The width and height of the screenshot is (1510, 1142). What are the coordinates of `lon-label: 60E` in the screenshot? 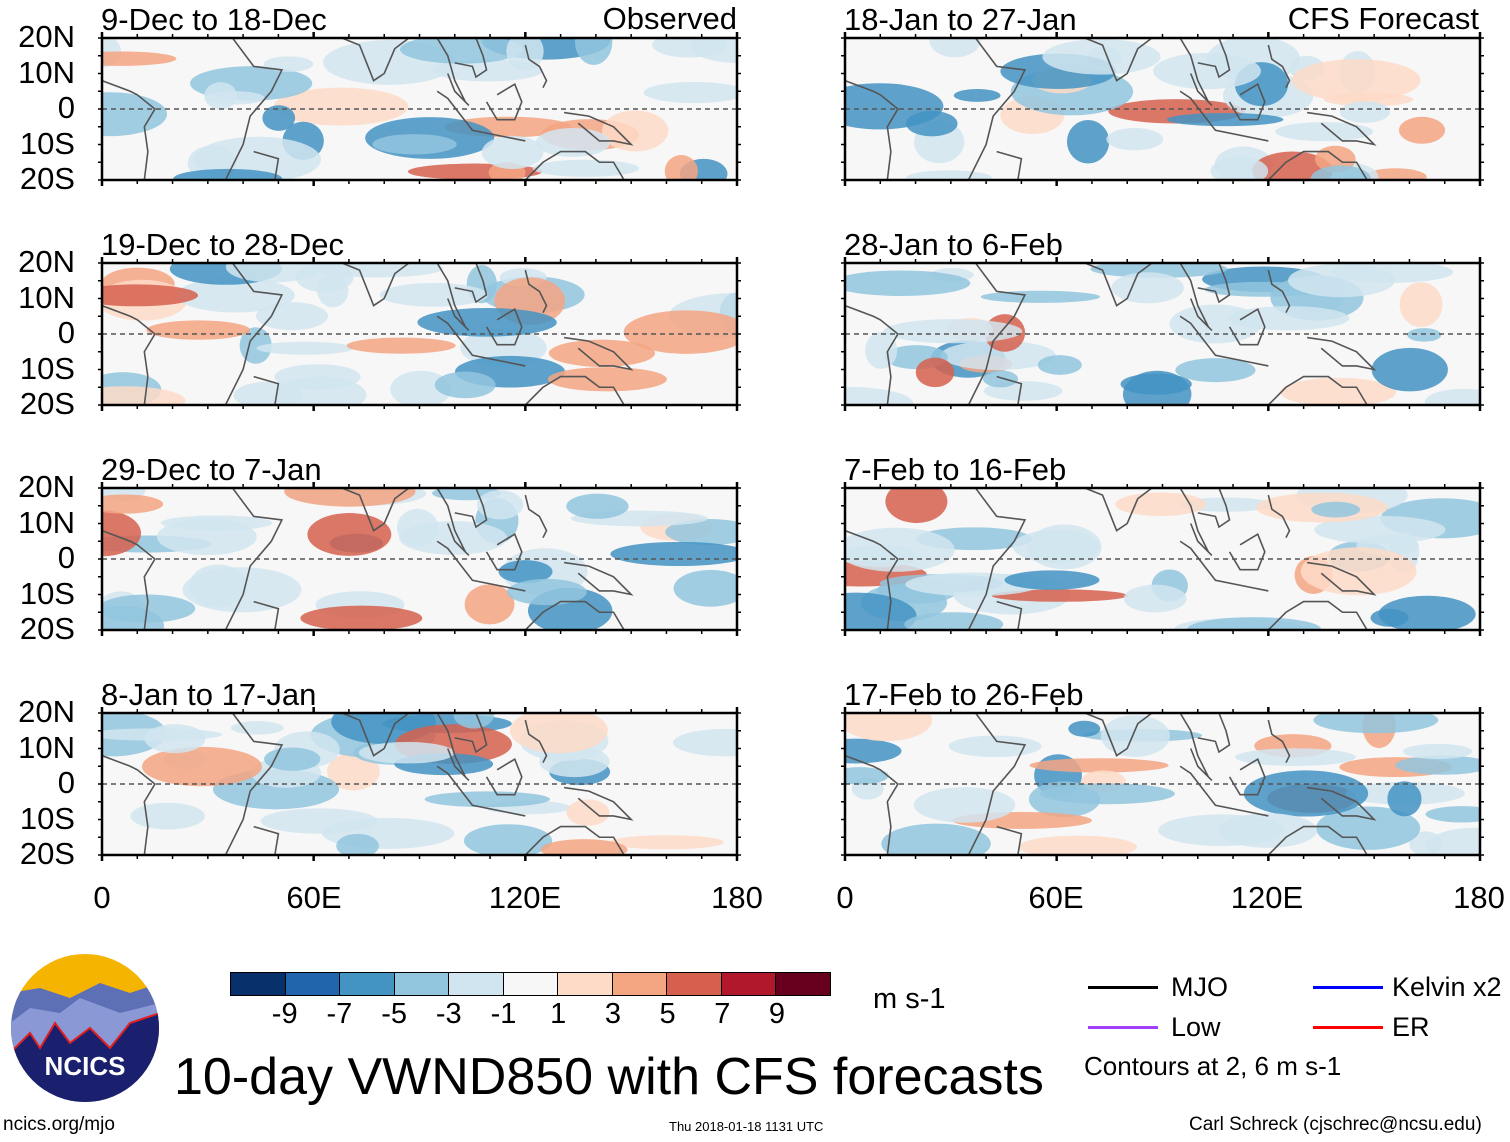 It's located at (314, 897).